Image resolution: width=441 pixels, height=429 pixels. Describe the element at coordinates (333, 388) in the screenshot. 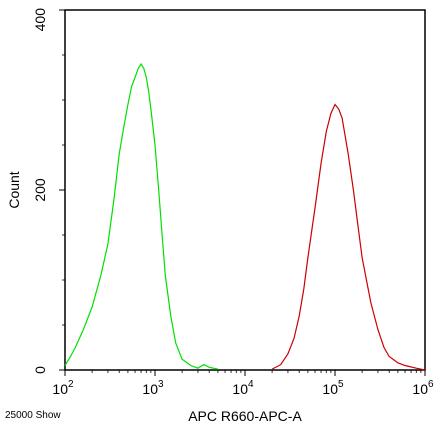

I see `x-tick-label: 10⁵` at that location.